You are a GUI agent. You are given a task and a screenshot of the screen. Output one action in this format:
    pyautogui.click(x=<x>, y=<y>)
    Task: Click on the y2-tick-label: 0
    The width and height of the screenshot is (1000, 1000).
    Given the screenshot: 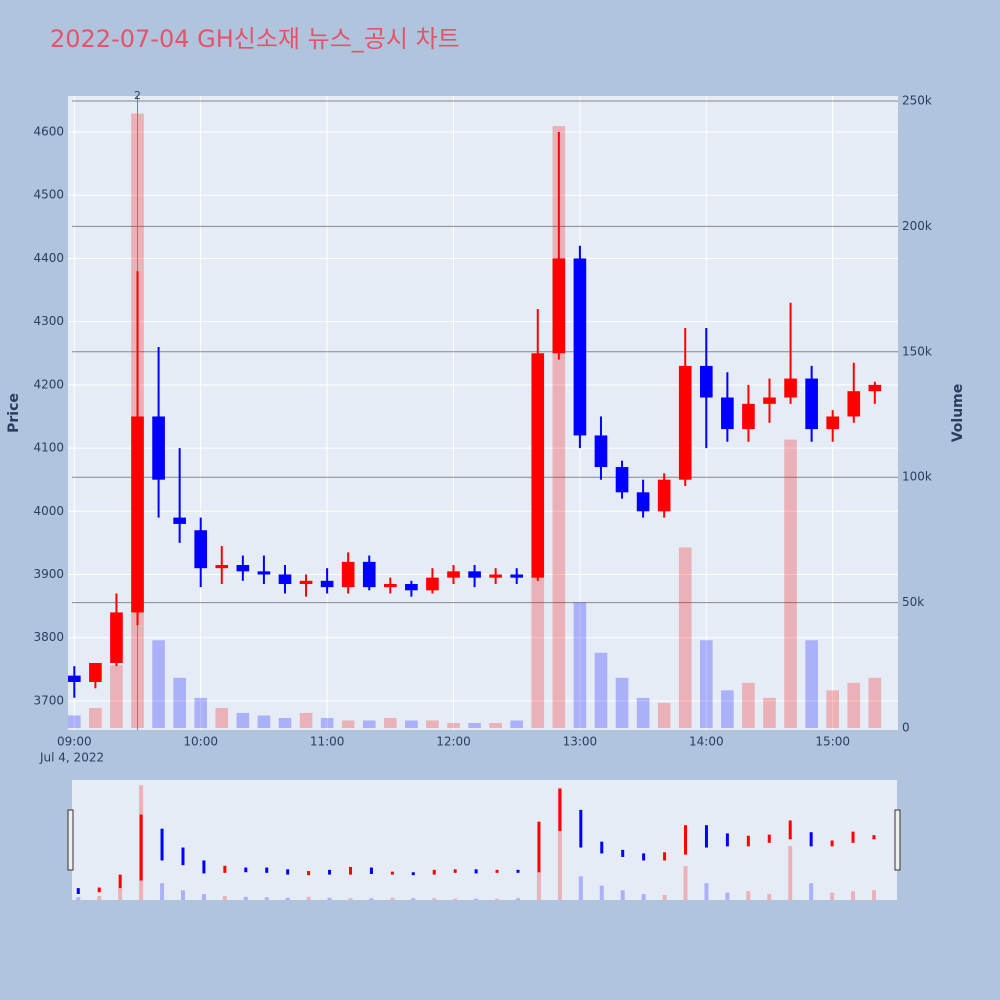 What is the action you would take?
    pyautogui.click(x=906, y=727)
    